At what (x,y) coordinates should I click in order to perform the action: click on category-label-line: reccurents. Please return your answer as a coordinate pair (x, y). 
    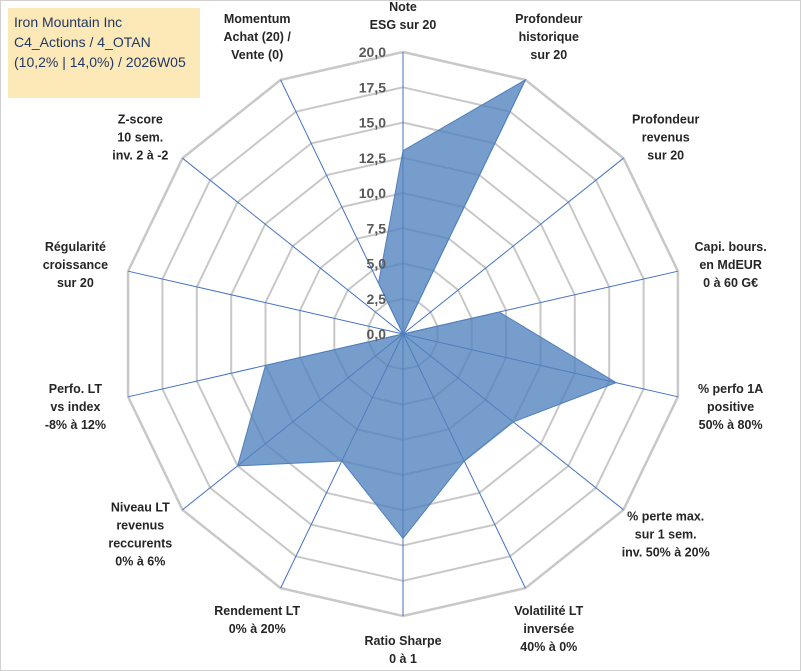
    Looking at the image, I should click on (140, 543).